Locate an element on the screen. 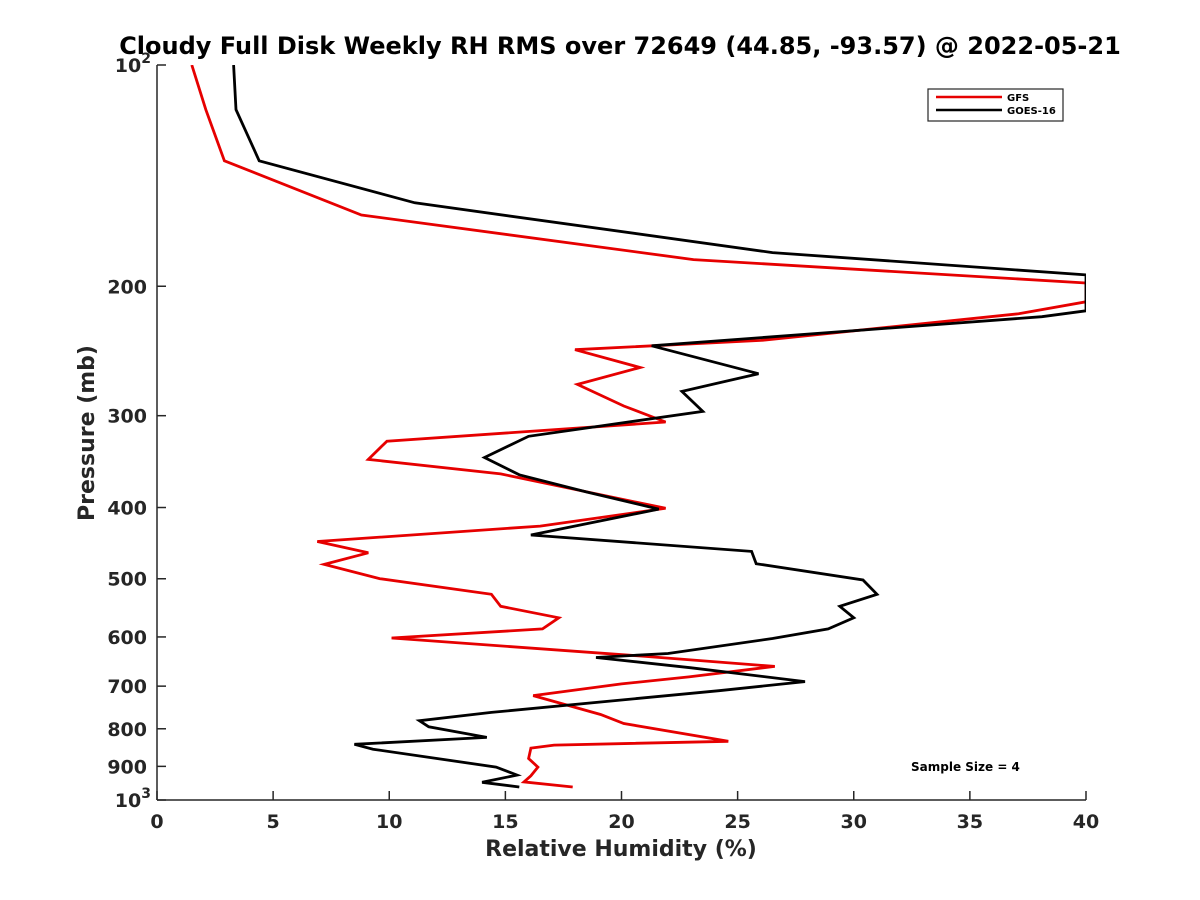 This screenshot has height=900, width=1200. y-tick-label: 700 is located at coordinates (127, 687).